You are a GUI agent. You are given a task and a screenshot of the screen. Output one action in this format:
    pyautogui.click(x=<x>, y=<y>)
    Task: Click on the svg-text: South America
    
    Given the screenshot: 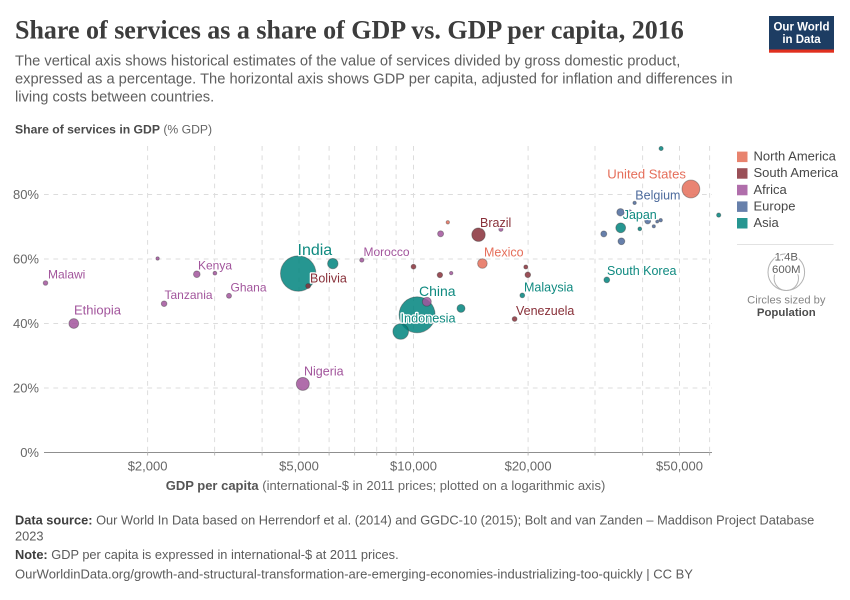 What is the action you would take?
    pyautogui.click(x=796, y=172)
    